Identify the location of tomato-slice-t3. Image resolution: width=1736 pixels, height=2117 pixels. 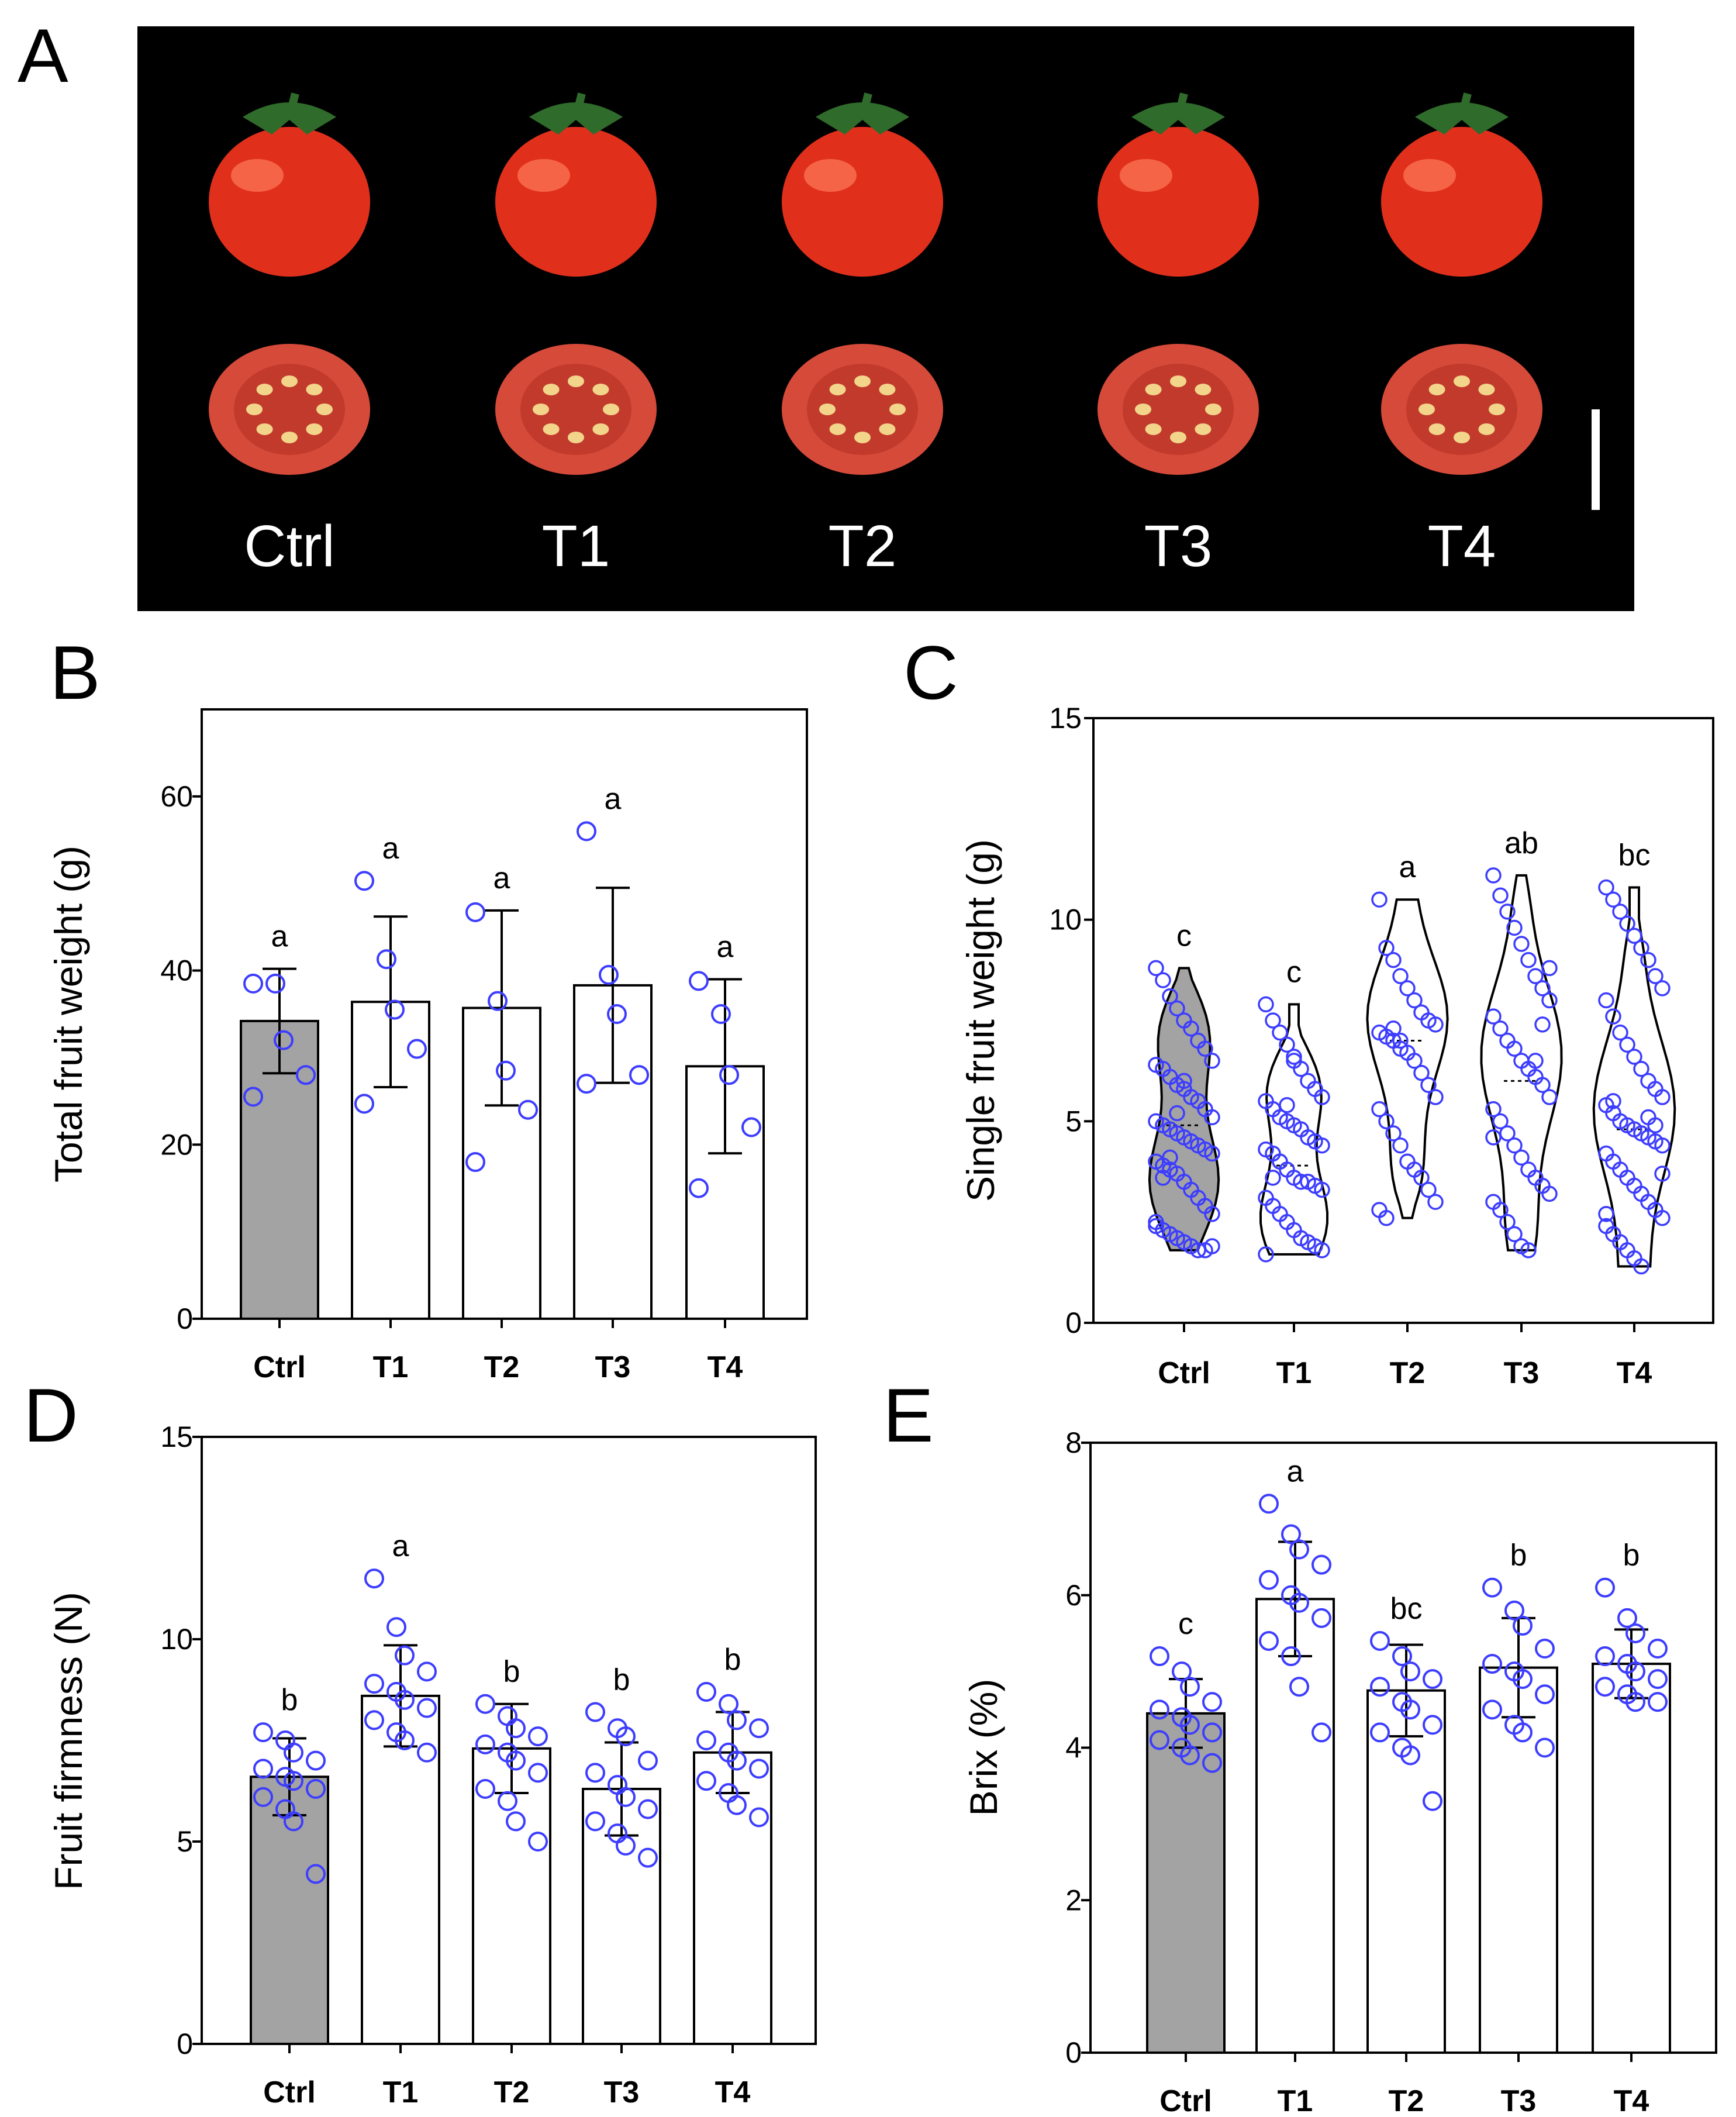
(1178, 409).